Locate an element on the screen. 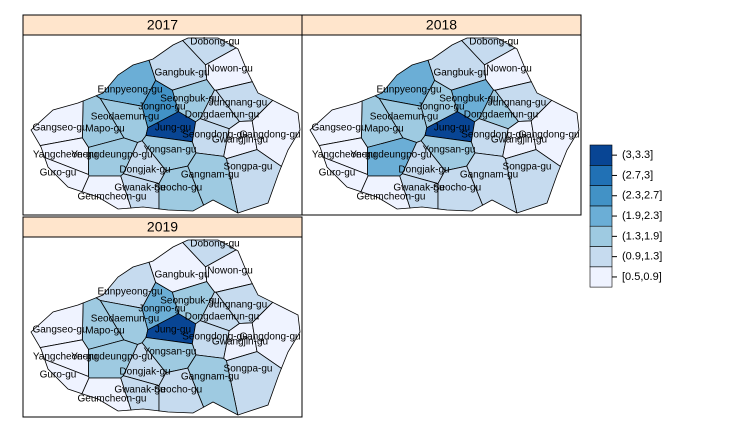 Image resolution: width=745 pixels, height=439 pixels. legend-label: [0.5,0.9] is located at coordinates (642, 277).